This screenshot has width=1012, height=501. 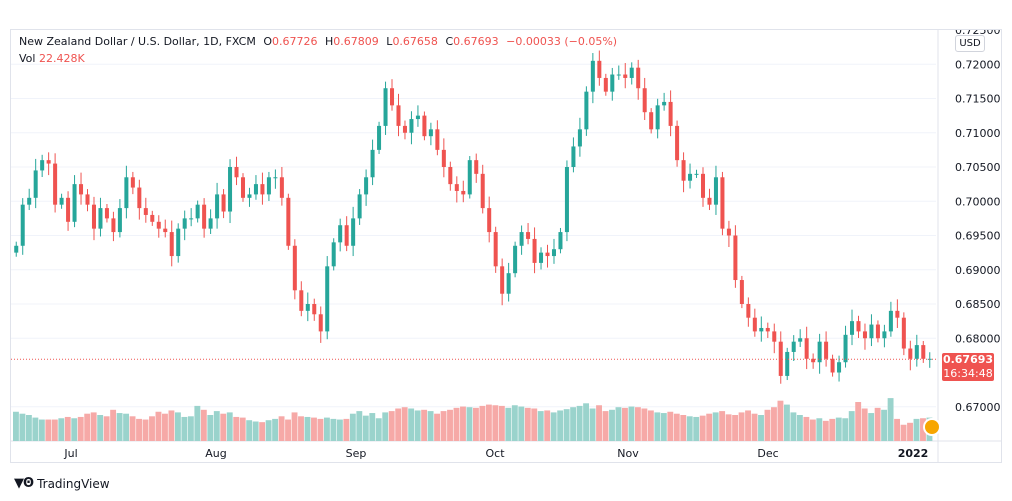 What do you see at coordinates (767, 453) in the screenshot?
I see `x-tick-label: Dec` at bounding box center [767, 453].